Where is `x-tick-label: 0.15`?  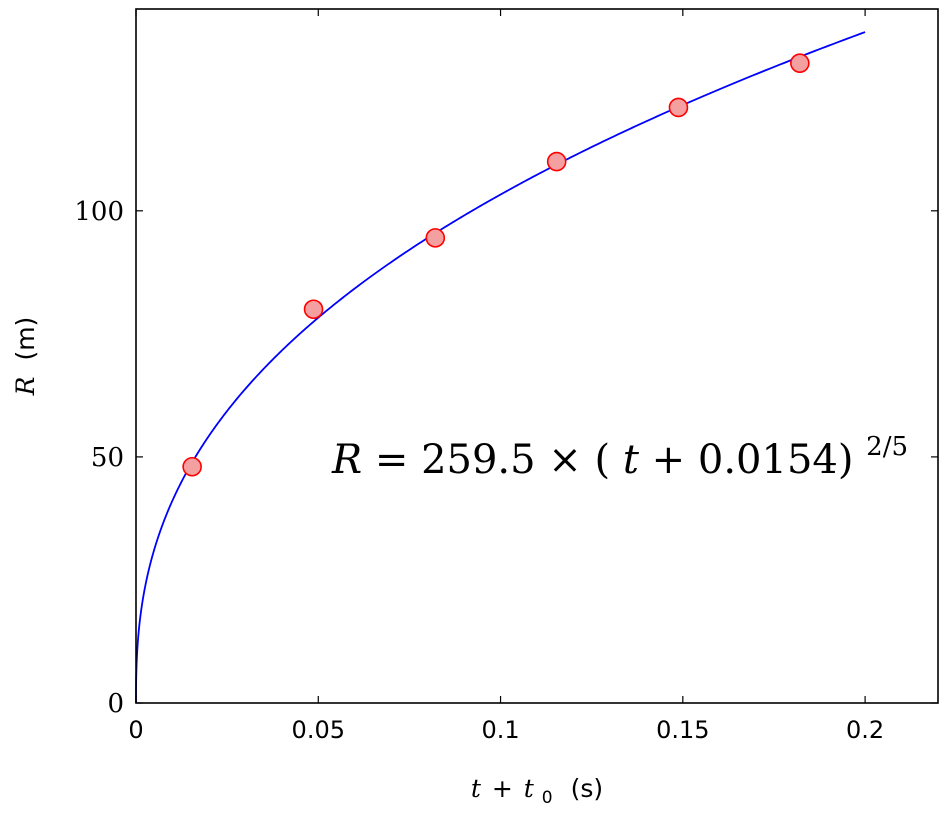
x-tick-label: 0.15 is located at coordinates (682, 730).